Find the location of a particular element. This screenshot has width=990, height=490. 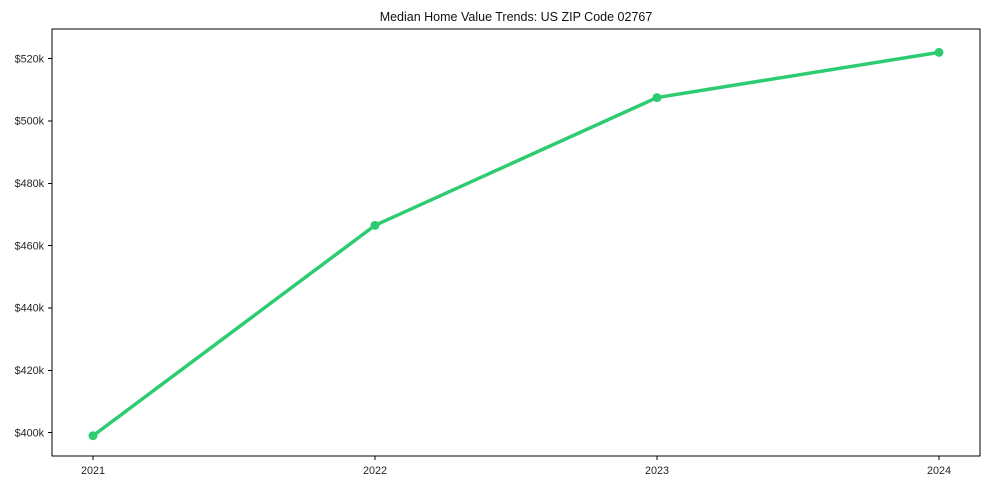

y-tick-label: $420k is located at coordinates (30, 371).